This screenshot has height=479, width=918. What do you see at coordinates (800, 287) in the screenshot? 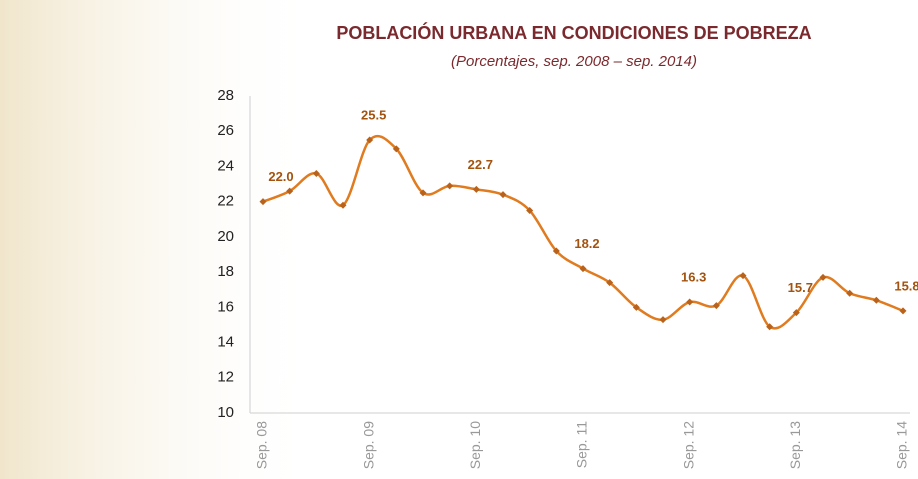
I see `data-label: 15.7` at bounding box center [800, 287].